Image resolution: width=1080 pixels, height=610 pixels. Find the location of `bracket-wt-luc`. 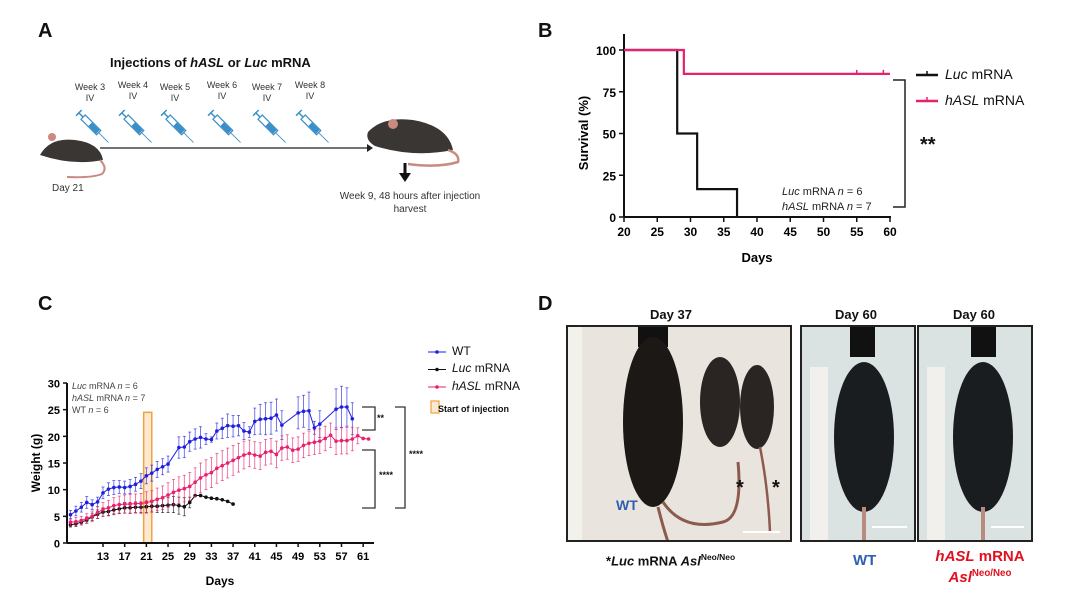

bracket-wt-luc is located at coordinates (400, 457).